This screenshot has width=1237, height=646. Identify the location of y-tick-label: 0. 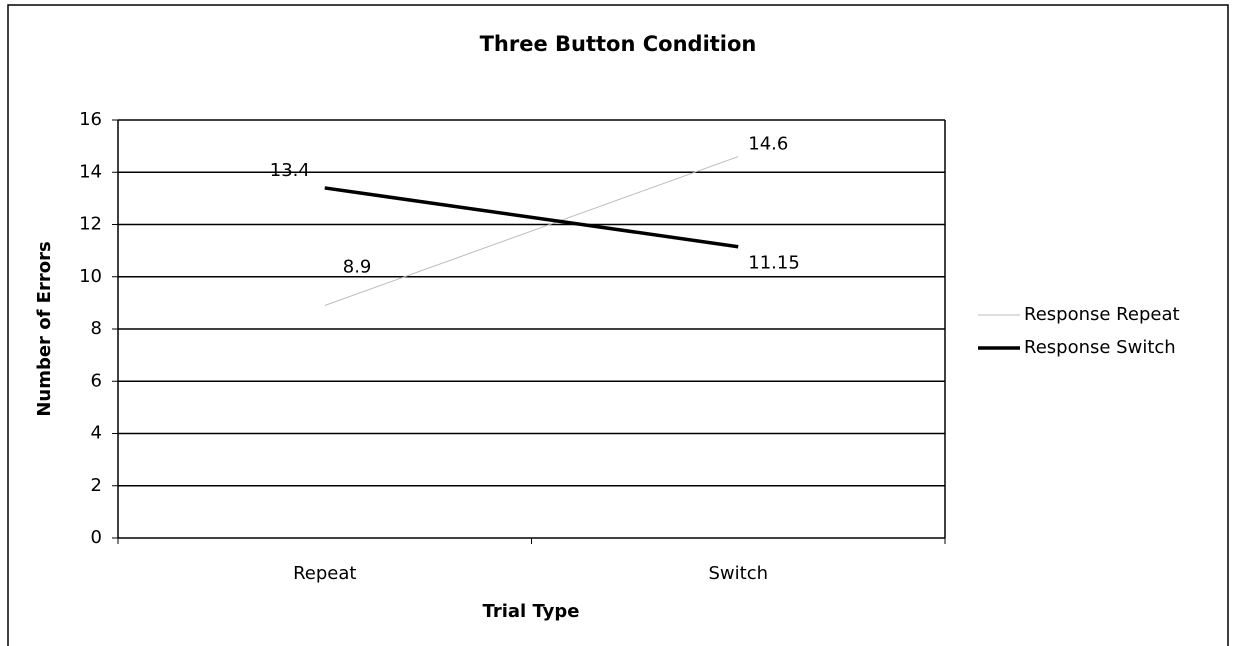
(96, 537).